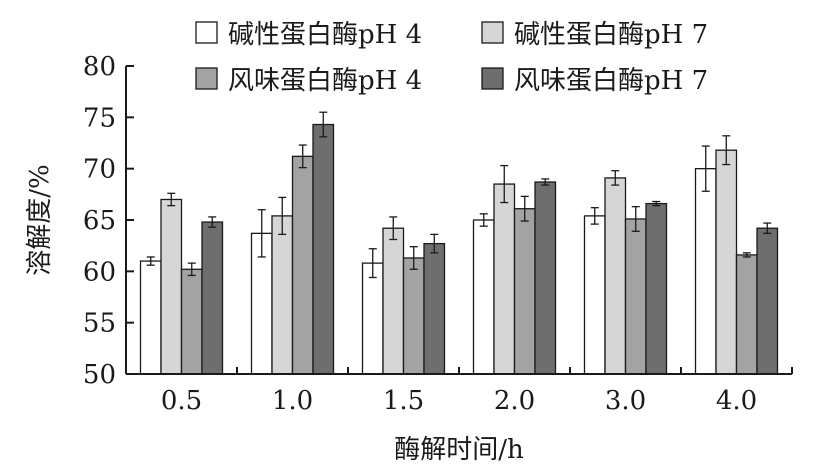 Image resolution: width=816 pixels, height=472 pixels. Describe the element at coordinates (99, 221) in the screenshot. I see `y-tick-label: 65` at that location.